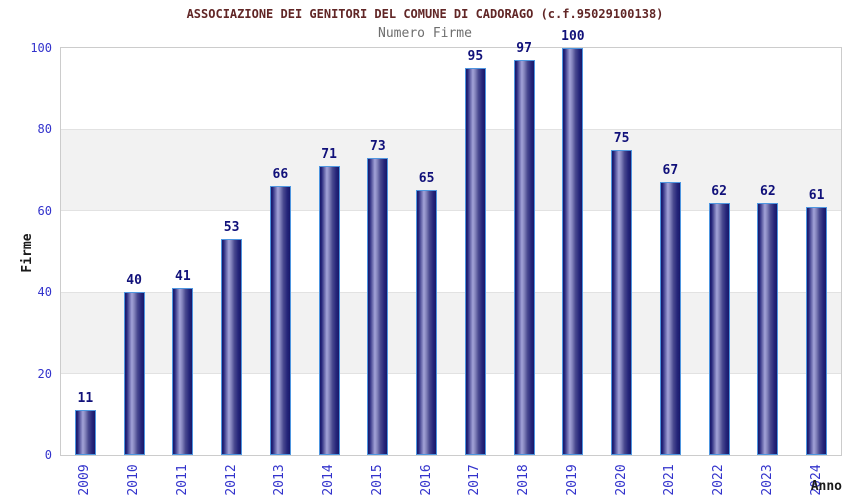 Image resolution: width=850 pixels, height=500 pixels. Describe the element at coordinates (426, 178) in the screenshot. I see `bar-value-label: 65` at that location.